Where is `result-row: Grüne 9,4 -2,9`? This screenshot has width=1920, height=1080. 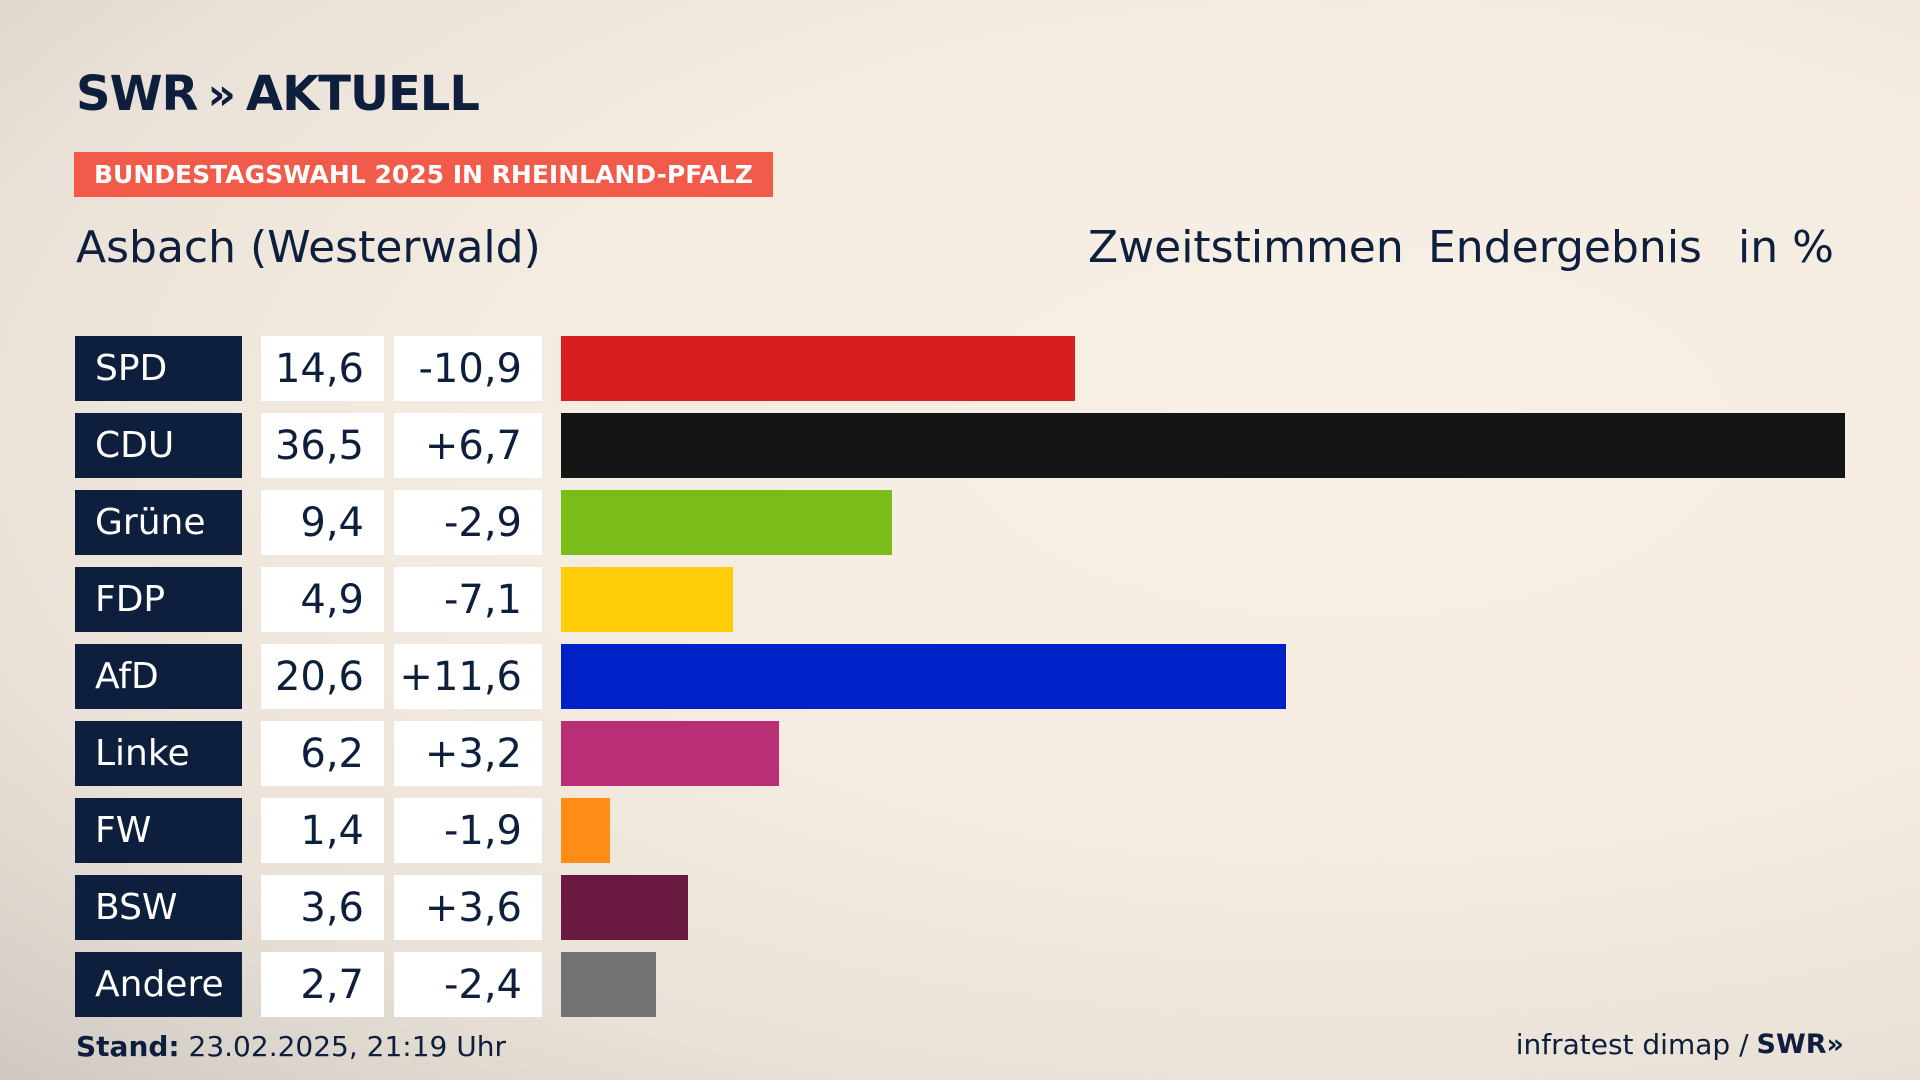 result-row: Grüne 9,4 -2,9 is located at coordinates (960, 522).